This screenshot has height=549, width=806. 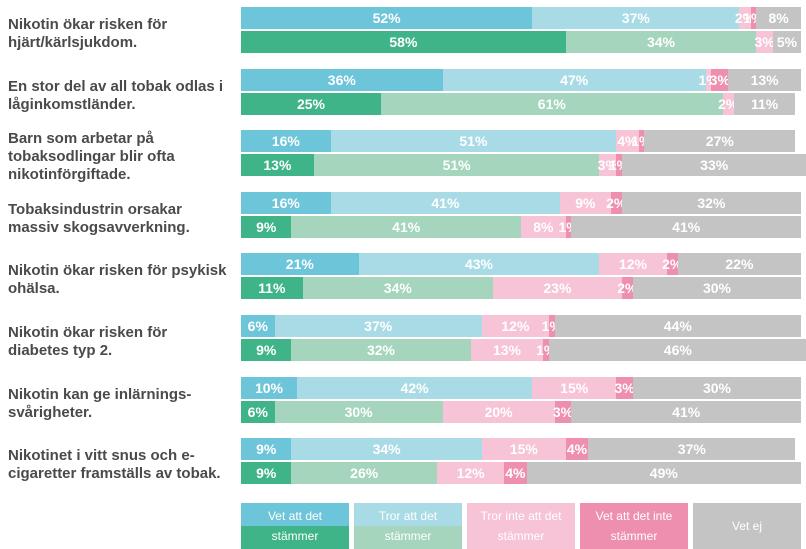 I want to click on legend-item: Vet ej, so click(x=747, y=526).